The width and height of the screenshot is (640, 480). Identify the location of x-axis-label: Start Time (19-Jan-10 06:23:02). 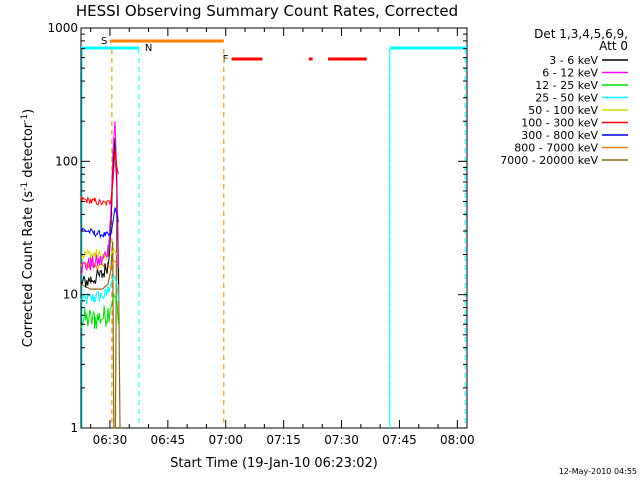
(274, 463).